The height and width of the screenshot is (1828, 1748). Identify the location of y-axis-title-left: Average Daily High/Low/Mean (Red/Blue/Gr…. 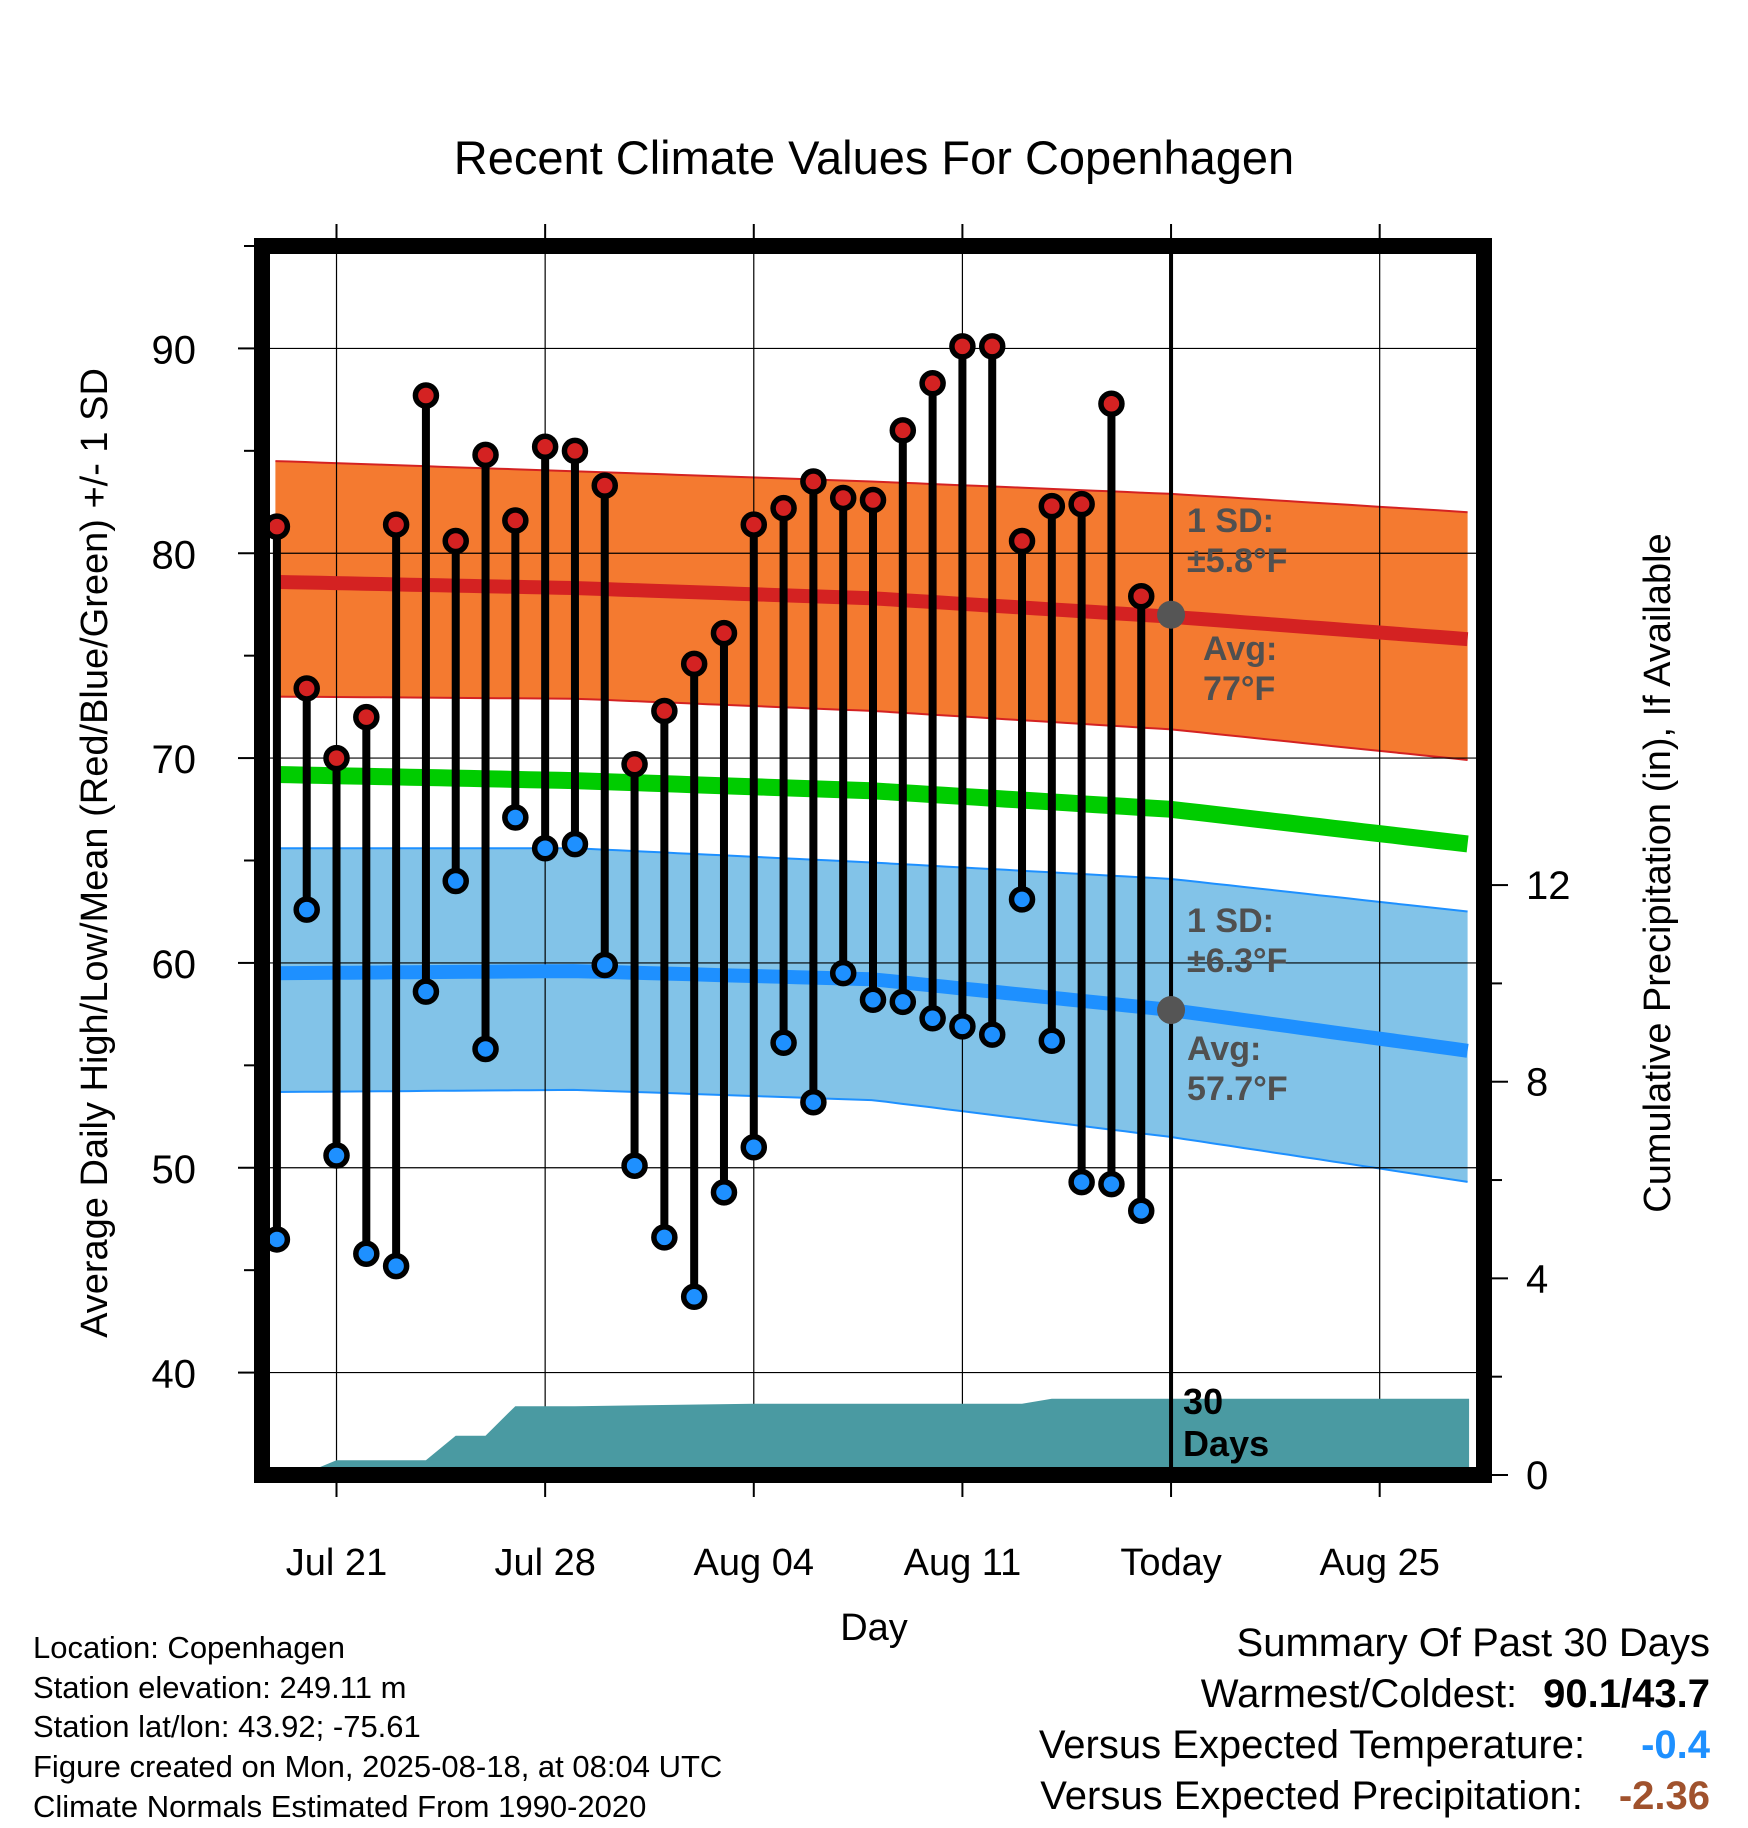
(95, 853).